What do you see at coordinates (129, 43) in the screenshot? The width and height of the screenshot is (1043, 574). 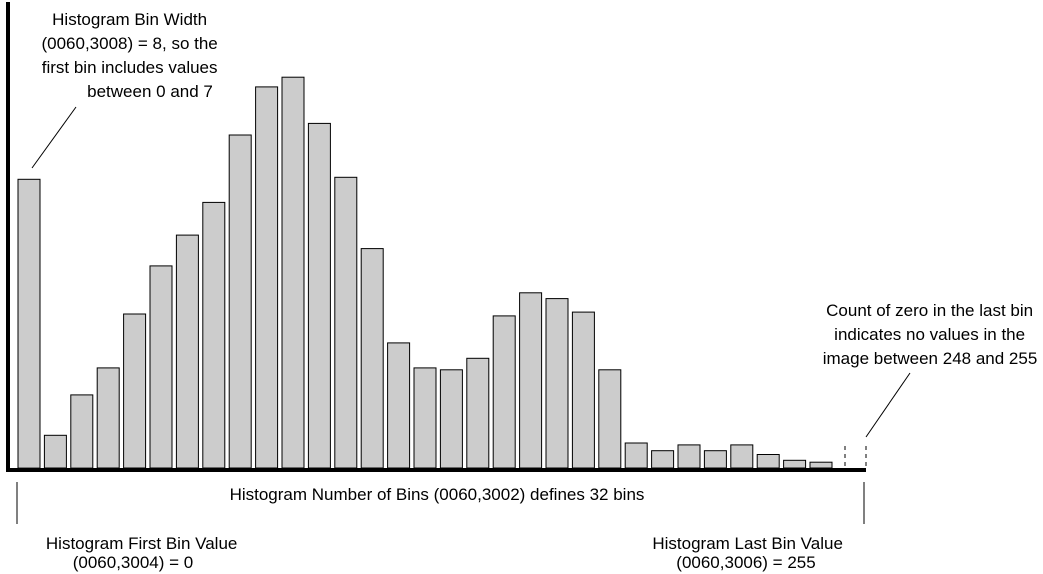 I see `bin-width-line-2: (0060,3008) = 8, so the` at bounding box center [129, 43].